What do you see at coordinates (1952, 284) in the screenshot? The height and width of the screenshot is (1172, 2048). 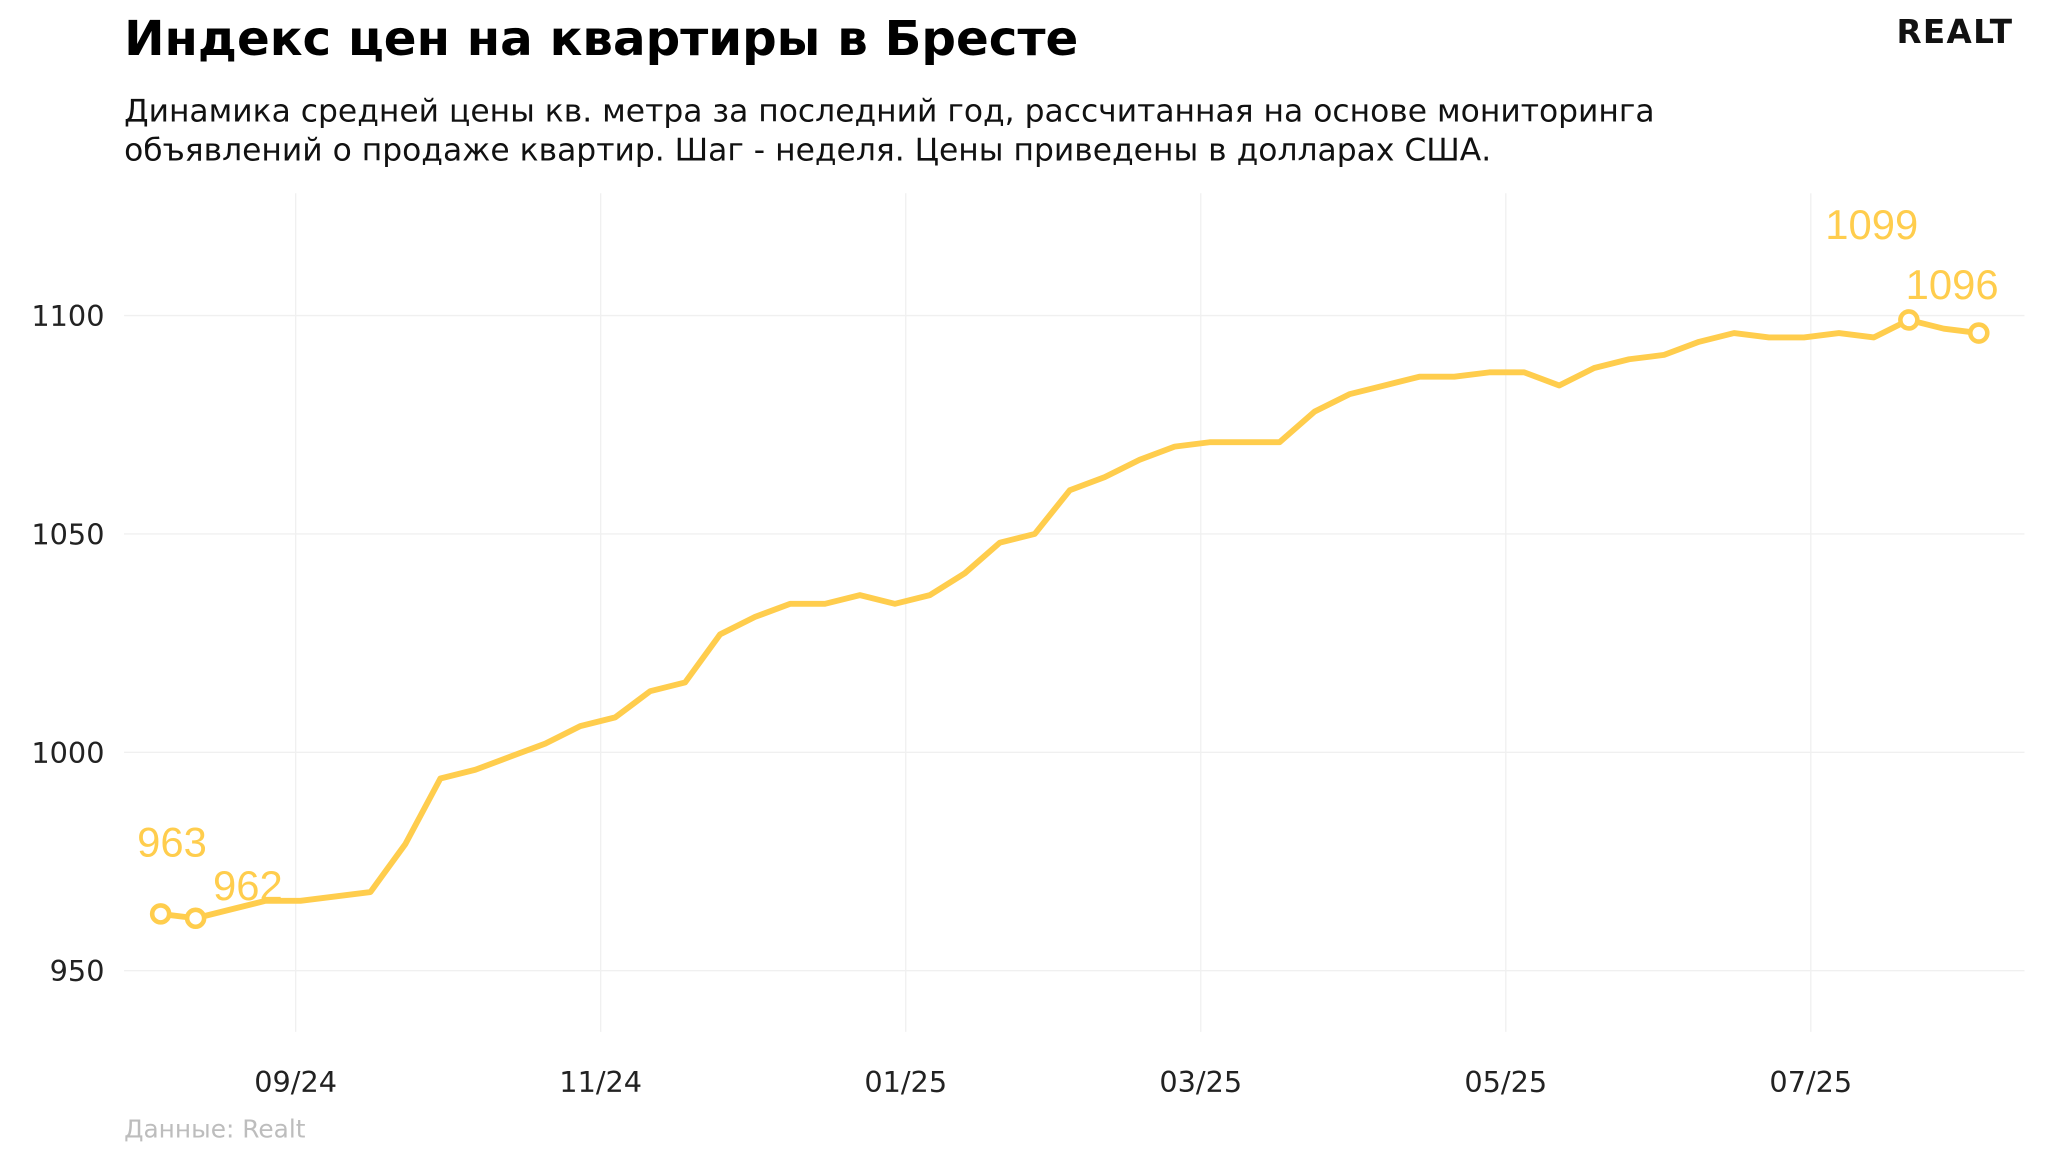 I see `data-label: 1096` at bounding box center [1952, 284].